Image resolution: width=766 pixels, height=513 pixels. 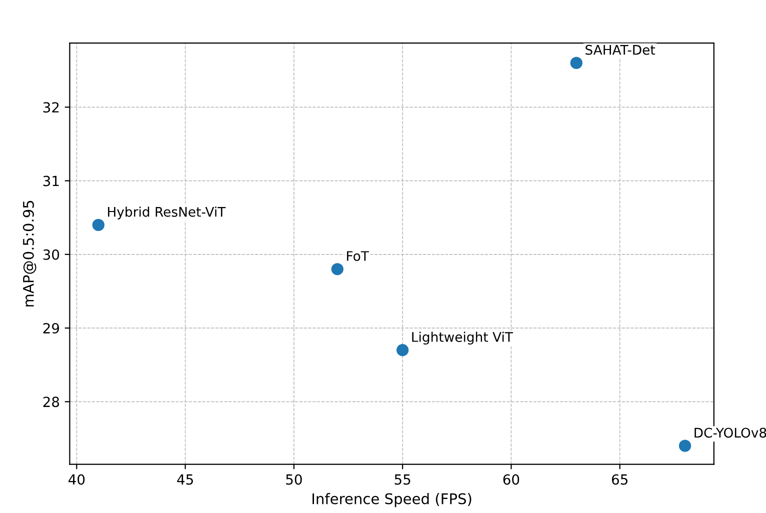 What do you see at coordinates (620, 479) in the screenshot?
I see `x-tick-label: 65` at bounding box center [620, 479].